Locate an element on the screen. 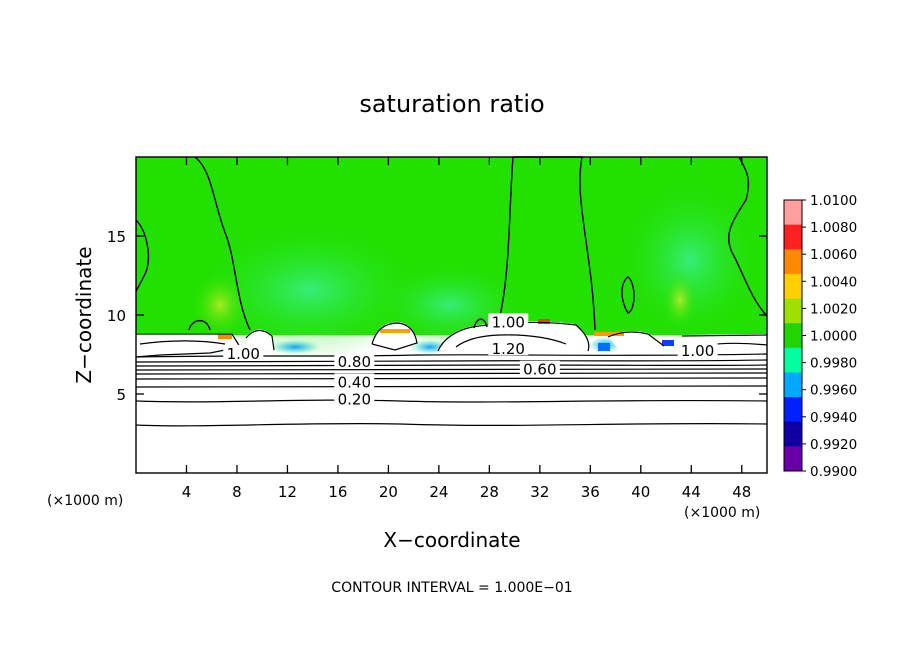 Image resolution: width=904 pixels, height=654 pixels. x-axis-label: X−coordinate is located at coordinates (451, 540).